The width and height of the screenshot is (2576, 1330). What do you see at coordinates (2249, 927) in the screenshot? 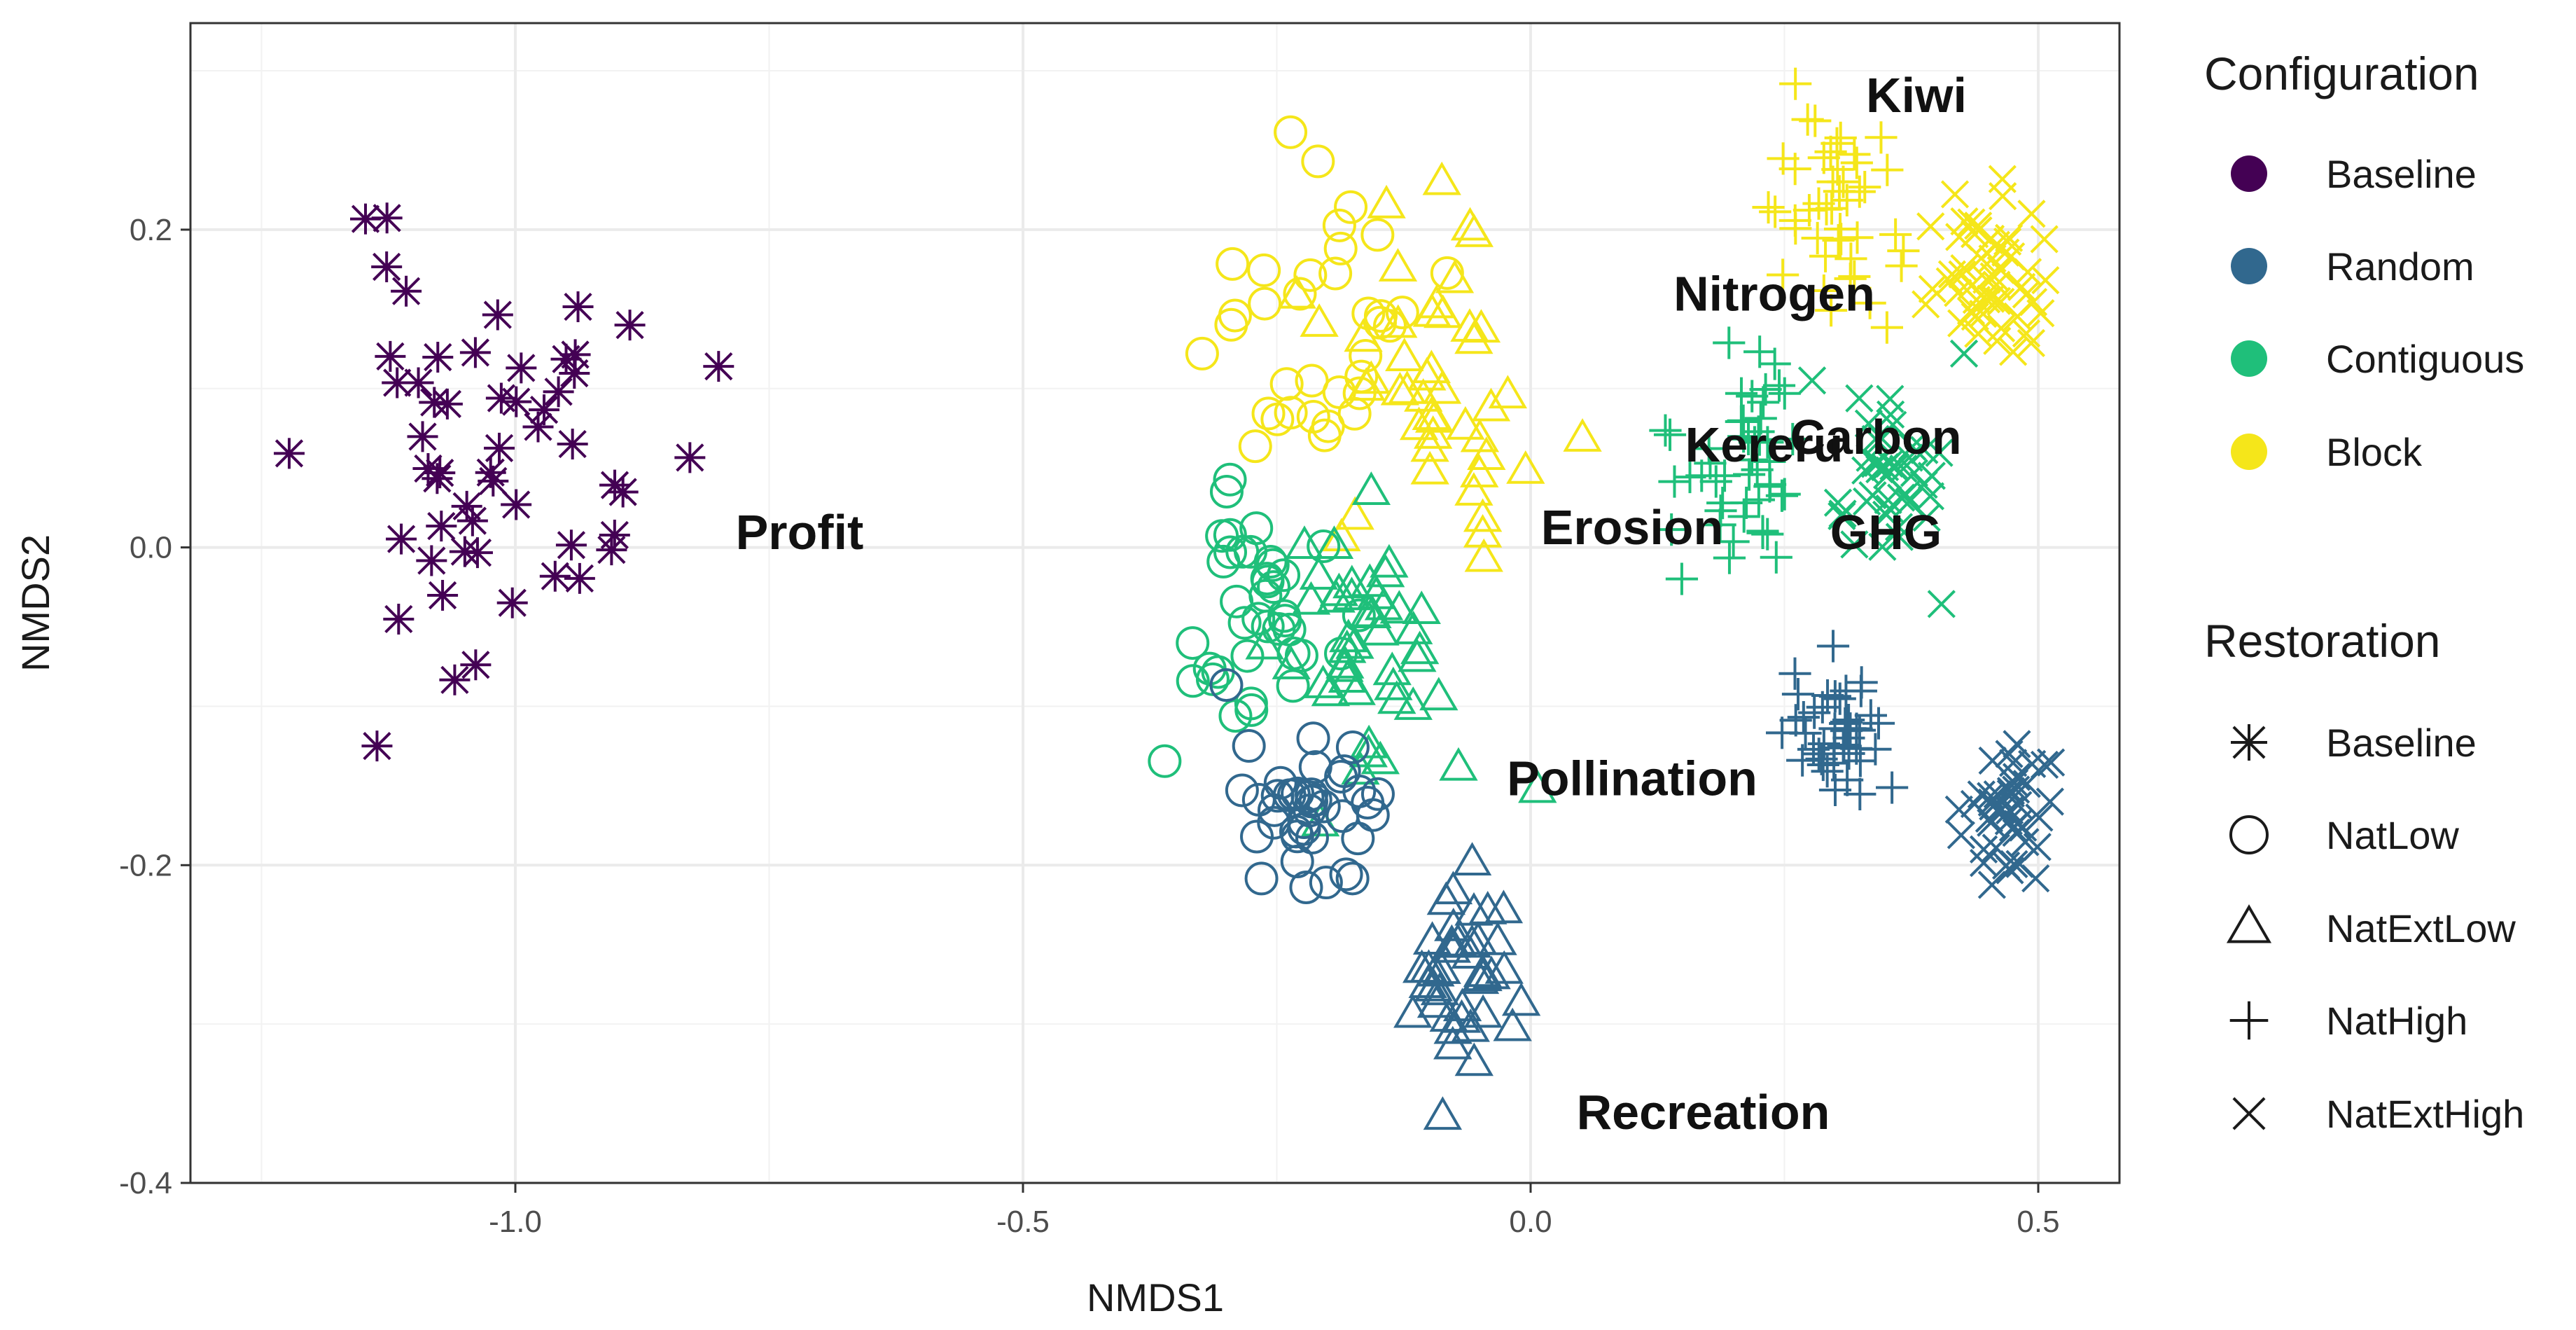
I see `legend-shape-keys` at bounding box center [2249, 927].